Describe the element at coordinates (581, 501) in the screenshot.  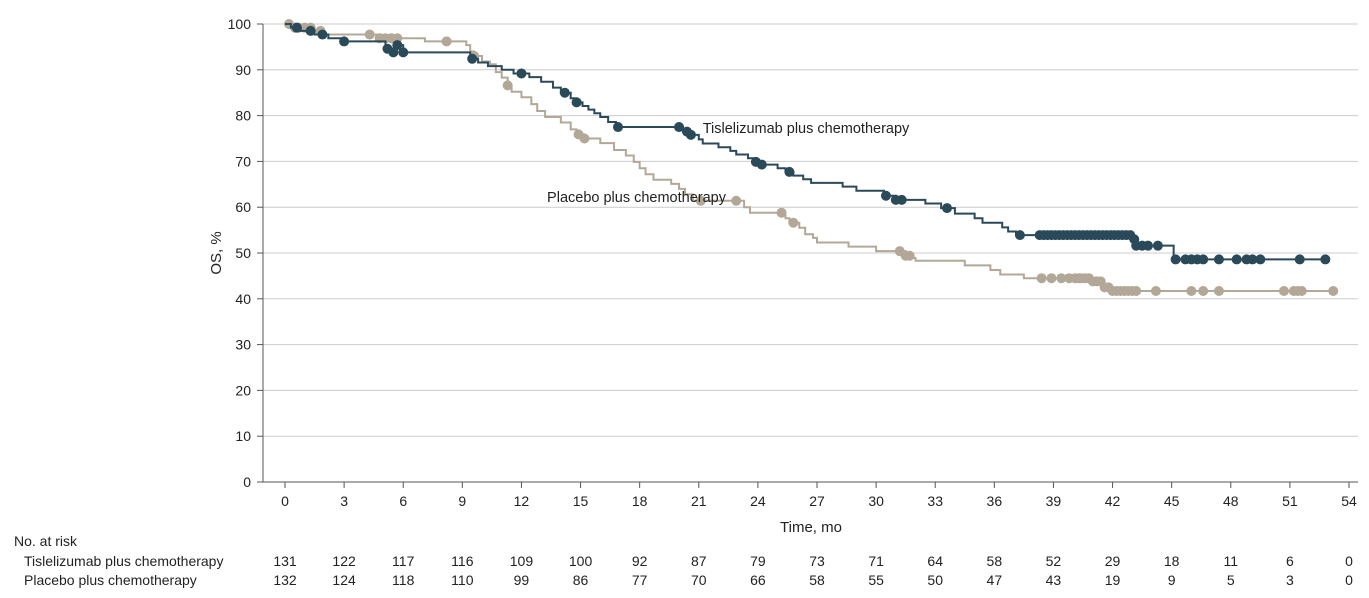
I see `x-tick-label: 15` at that location.